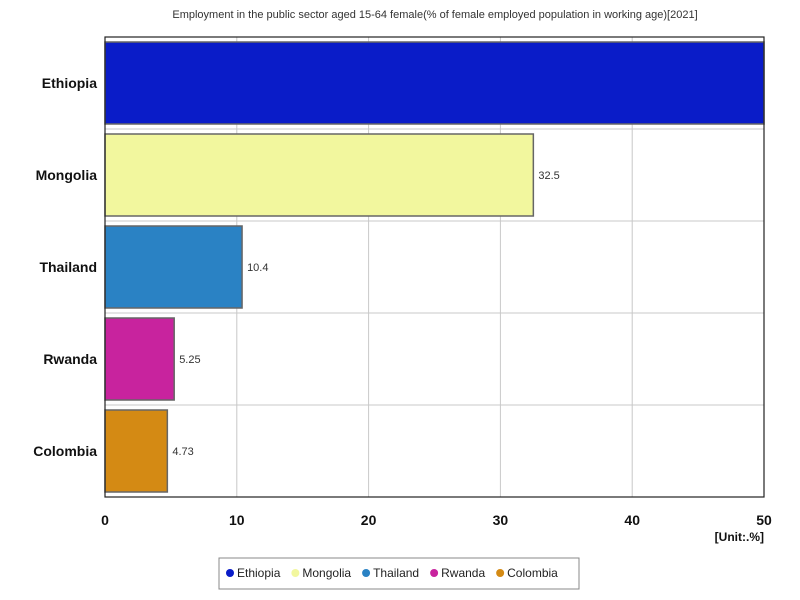 The image size is (800, 600). Describe the element at coordinates (173, 267) in the screenshot. I see `bar-thailand` at that location.